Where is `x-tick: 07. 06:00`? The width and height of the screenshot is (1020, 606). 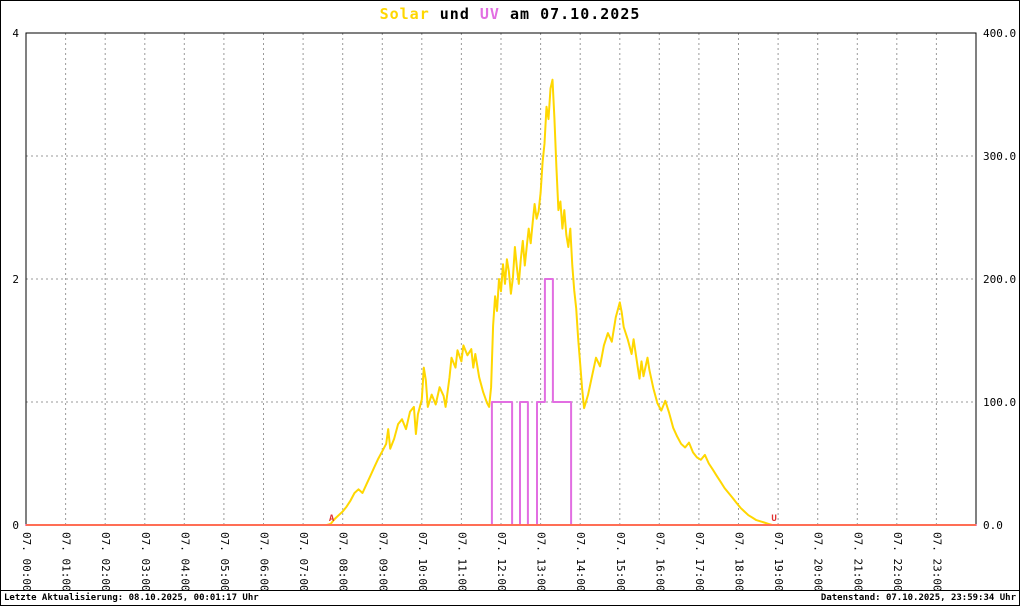
x-tick: 07. 06:00 is located at coordinates (264, 561).